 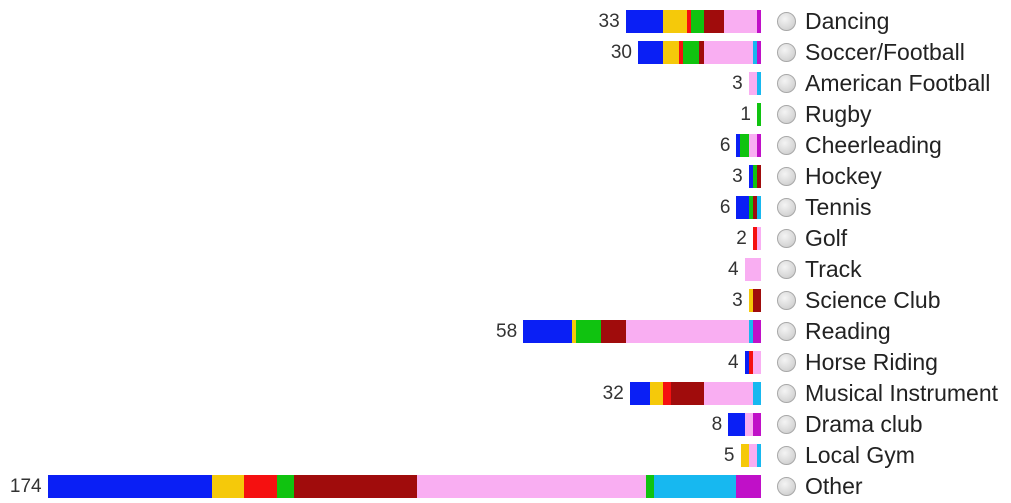 I want to click on chart-row: 3 American Football, so click(x=505, y=83).